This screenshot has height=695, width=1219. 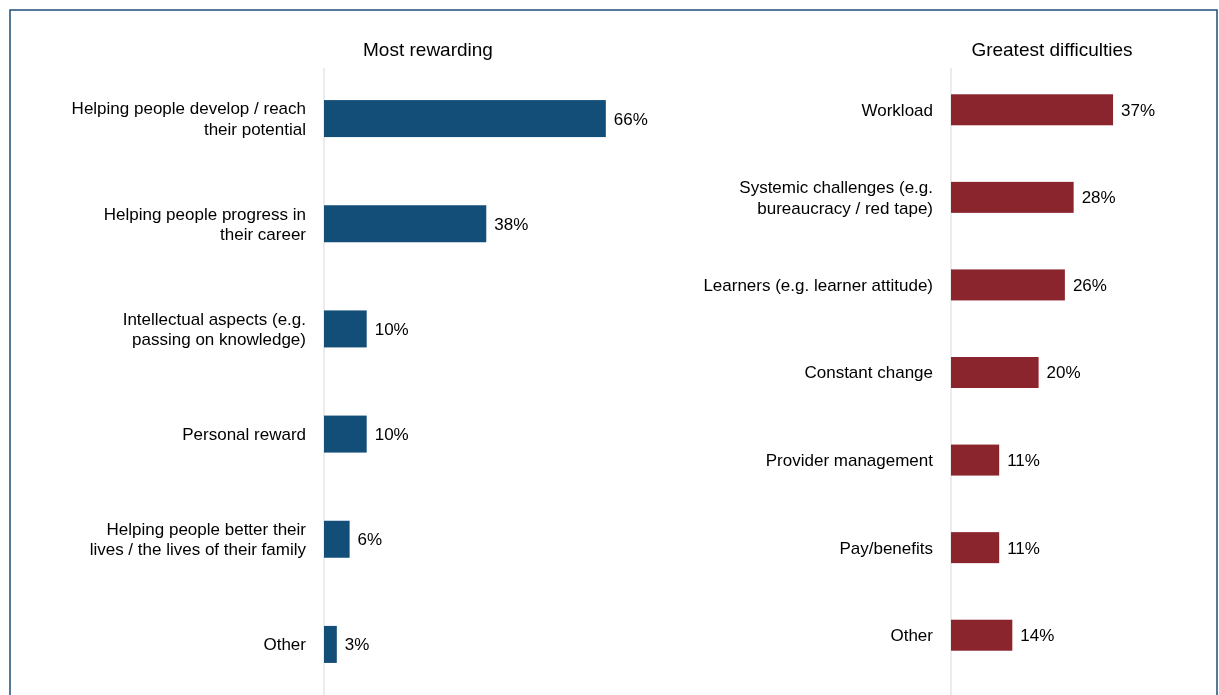 I want to click on data-label: 6%, so click(x=370, y=540).